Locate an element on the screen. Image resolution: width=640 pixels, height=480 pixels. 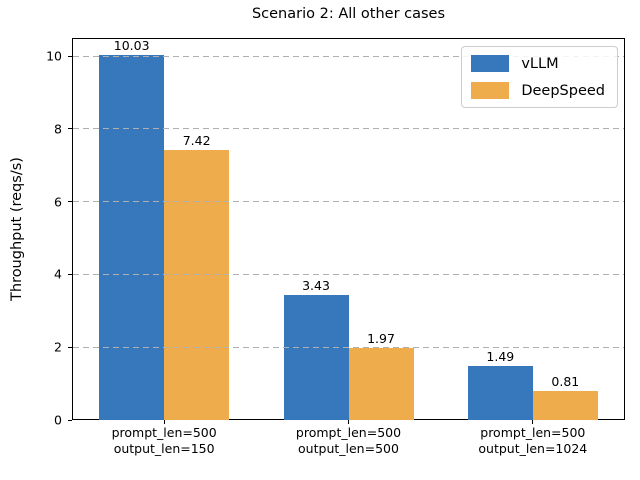
y-axis-label: Throughput (reqs/s) is located at coordinates (17, 229).